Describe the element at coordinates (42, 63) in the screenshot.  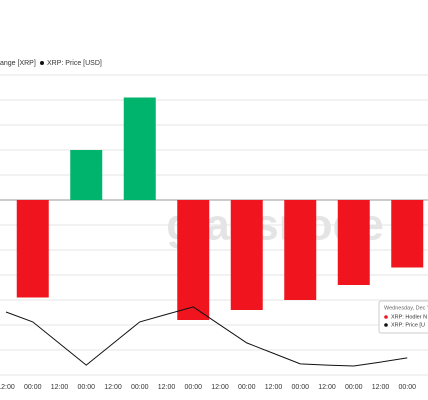
I see `legend-dot` at that location.